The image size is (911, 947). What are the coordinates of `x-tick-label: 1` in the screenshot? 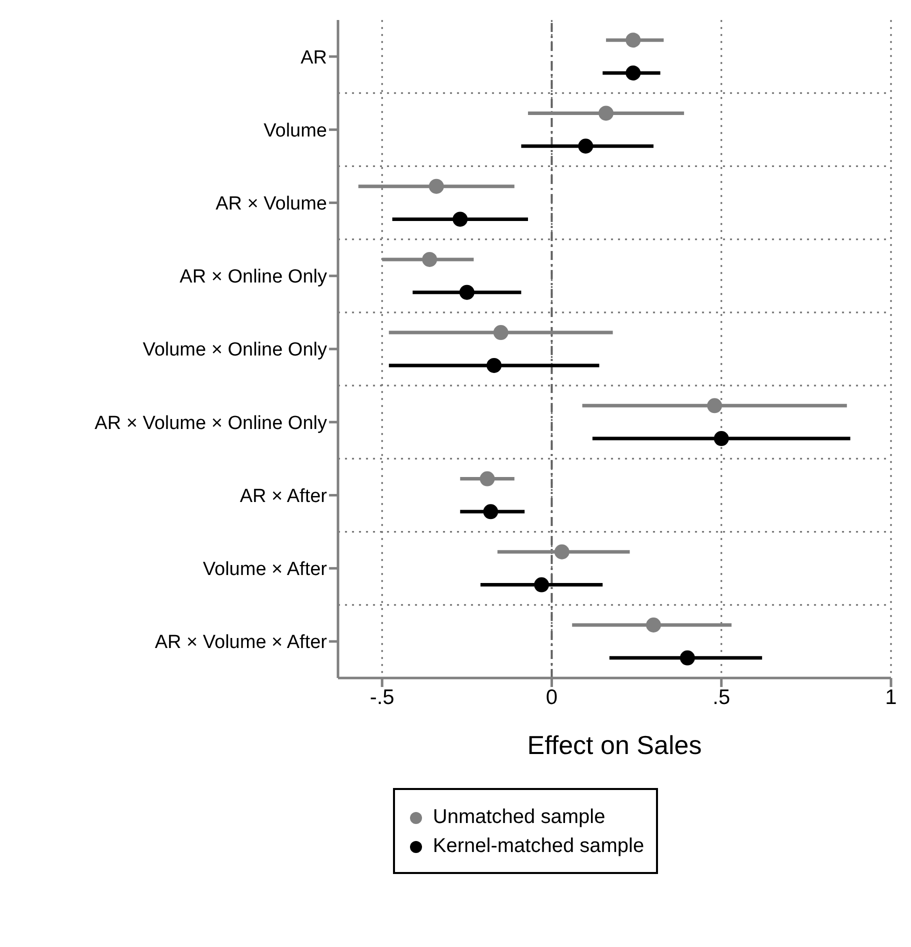 It's located at (891, 697).